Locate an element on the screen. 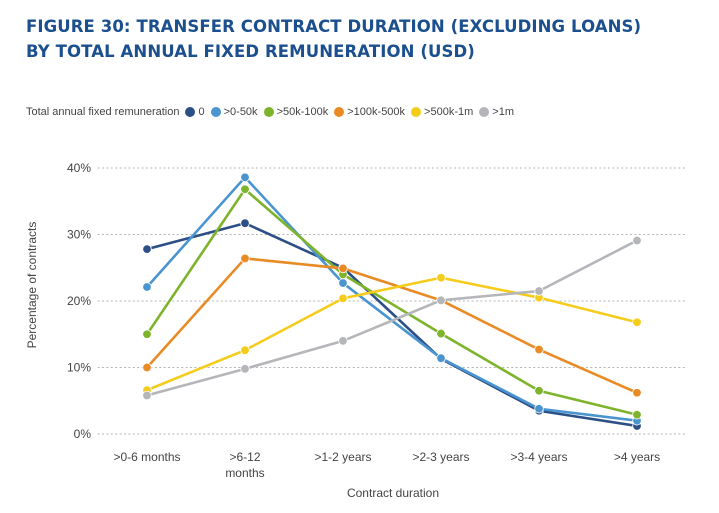  legend-items: 0 >0-50k >50k-100k >100k-500k >500k-1m >1m is located at coordinates (352, 112).